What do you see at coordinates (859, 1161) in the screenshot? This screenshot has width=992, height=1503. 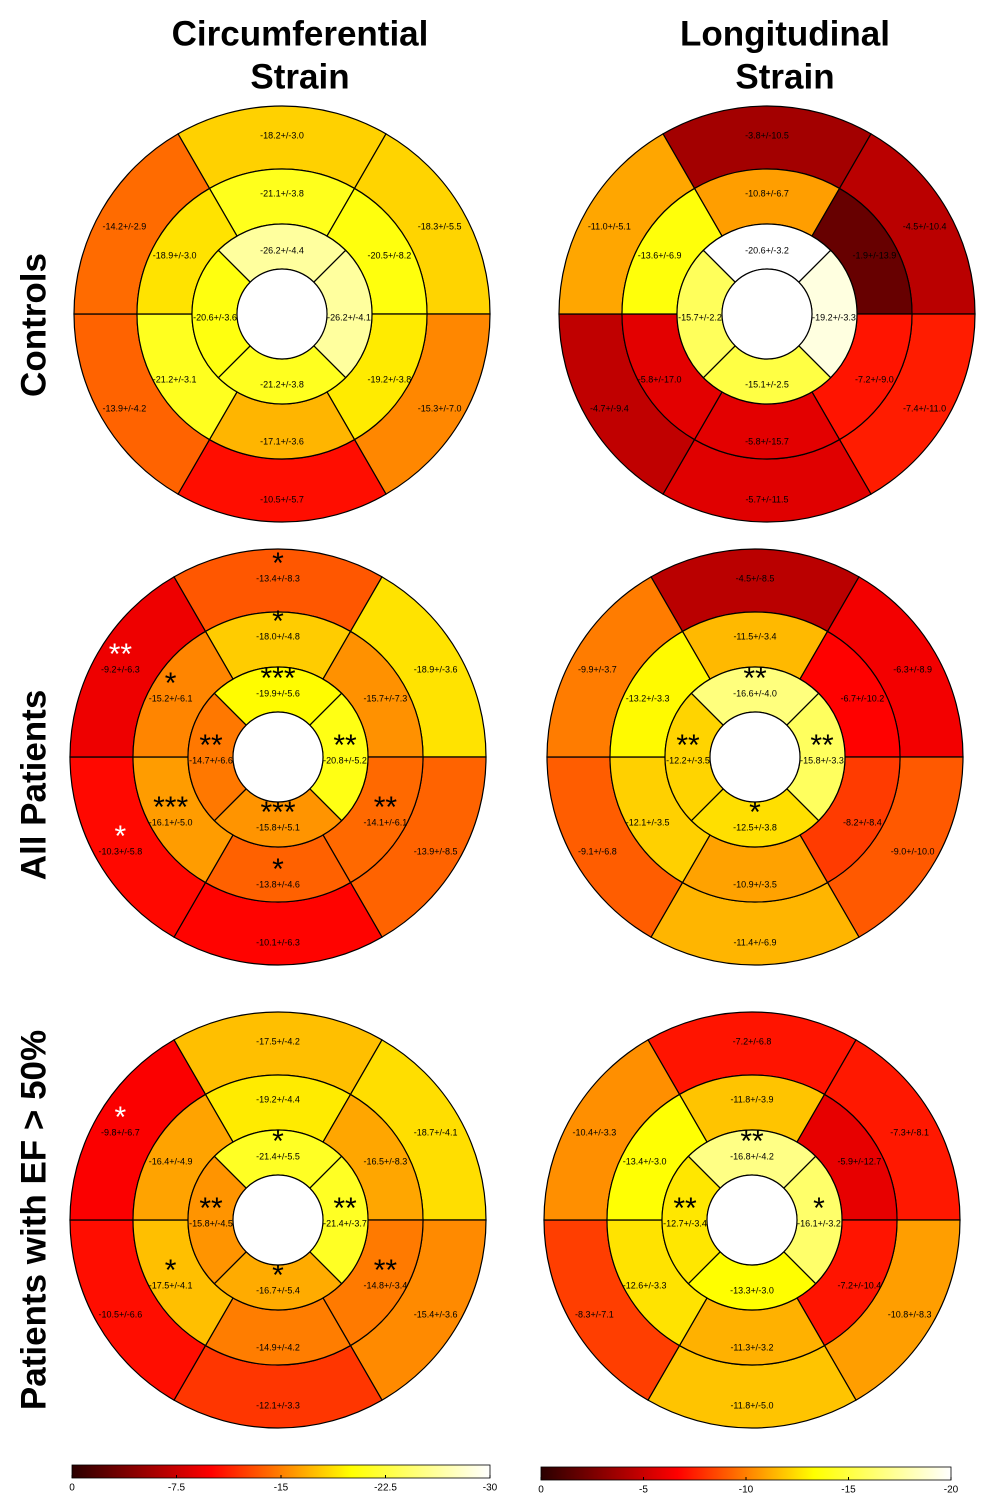 I see `segment-label: -5.9+/-12.7` at bounding box center [859, 1161].